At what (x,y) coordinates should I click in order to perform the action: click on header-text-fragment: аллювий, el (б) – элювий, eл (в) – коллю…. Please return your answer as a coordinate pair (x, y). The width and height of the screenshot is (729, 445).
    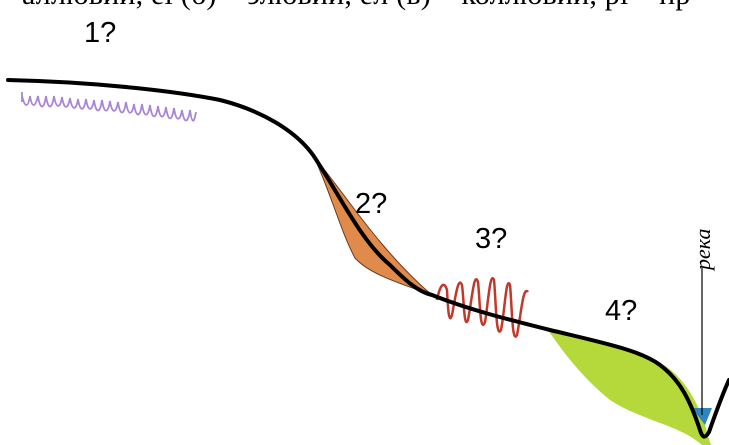
    Looking at the image, I should click on (375, 6).